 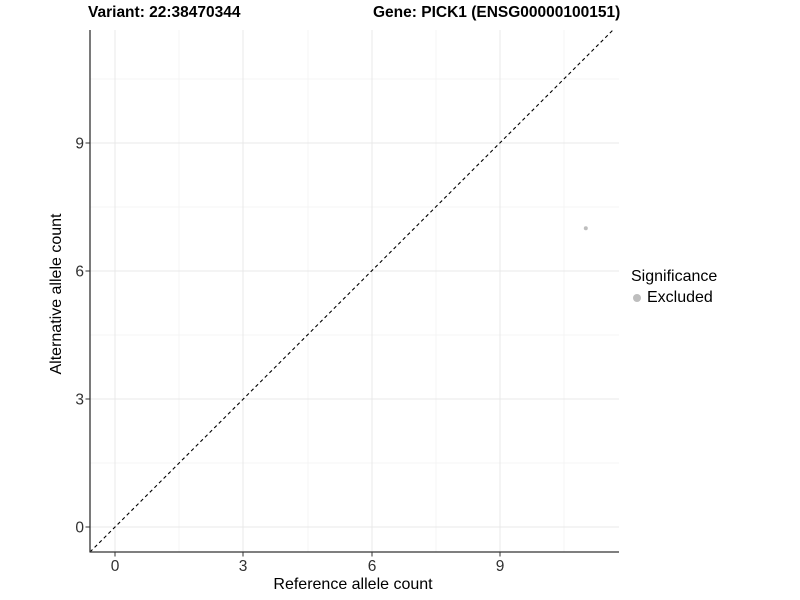 What do you see at coordinates (164, 12) in the screenshot?
I see `variant-title: Variant: 22:38470344` at bounding box center [164, 12].